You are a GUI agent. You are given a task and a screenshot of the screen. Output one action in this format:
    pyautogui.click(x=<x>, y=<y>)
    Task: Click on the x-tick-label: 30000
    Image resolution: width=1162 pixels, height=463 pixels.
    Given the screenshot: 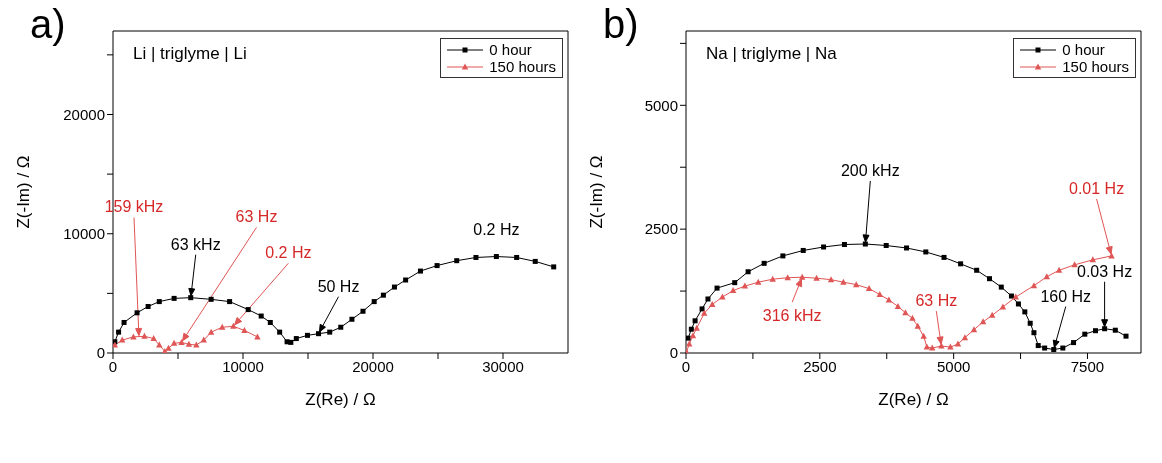 What is the action you would take?
    pyautogui.click(x=503, y=366)
    